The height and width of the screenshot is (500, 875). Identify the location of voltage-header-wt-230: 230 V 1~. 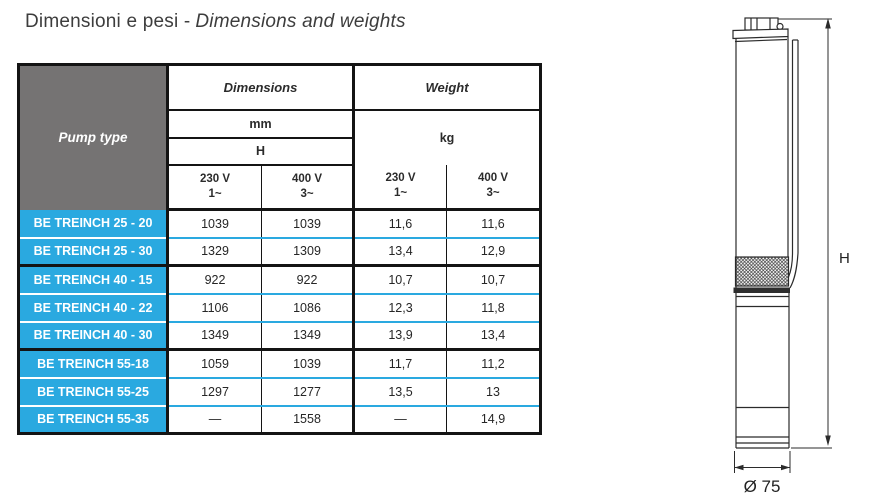
(399, 187).